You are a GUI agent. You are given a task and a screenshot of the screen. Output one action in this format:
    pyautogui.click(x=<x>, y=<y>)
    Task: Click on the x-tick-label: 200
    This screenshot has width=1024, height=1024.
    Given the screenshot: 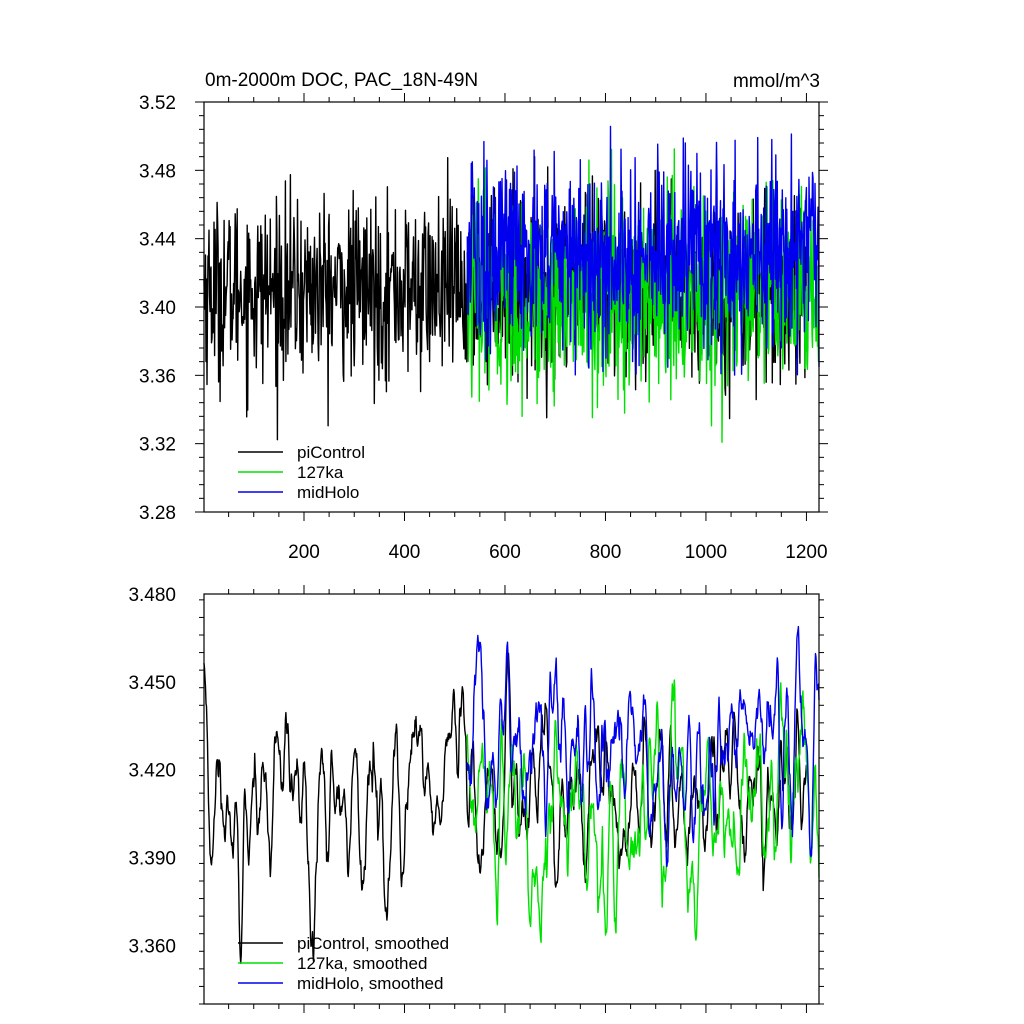 What is the action you would take?
    pyautogui.click(x=304, y=552)
    